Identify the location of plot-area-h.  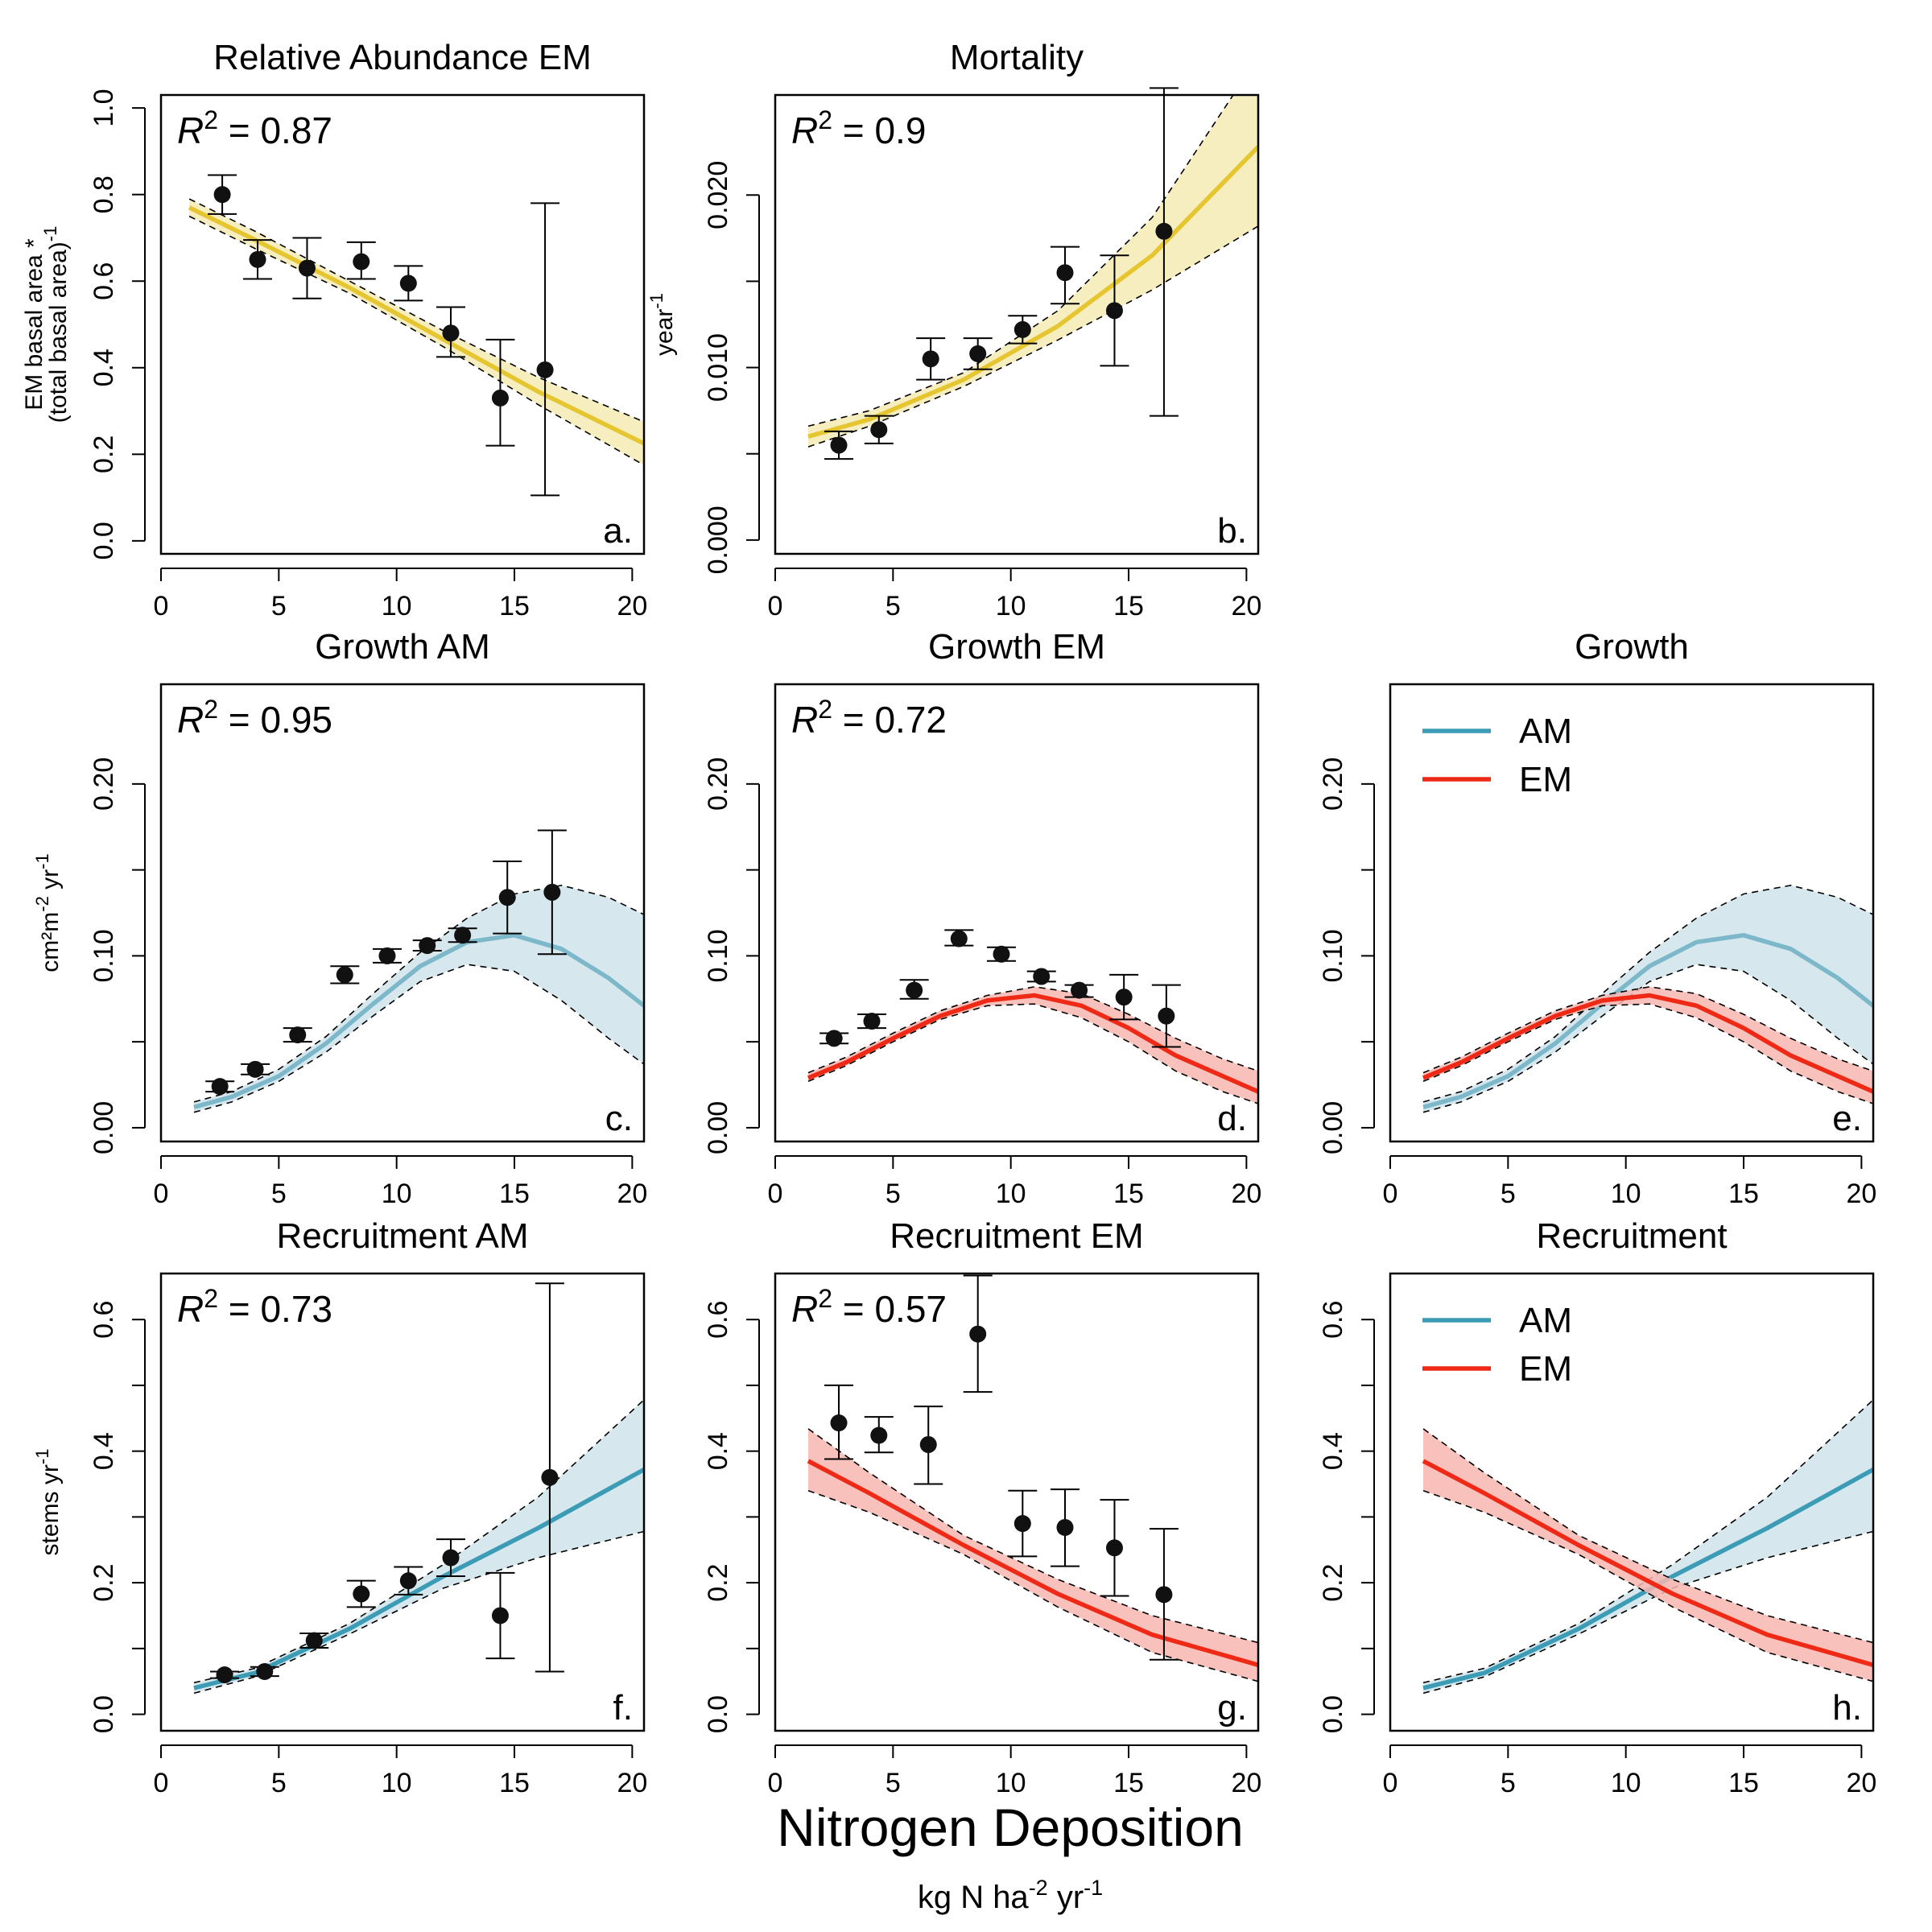
(1647, 1547).